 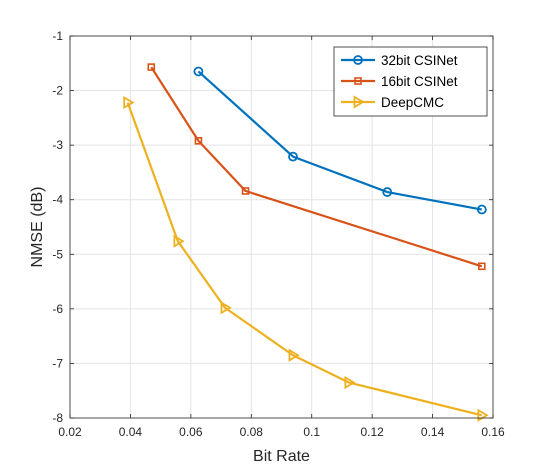 What do you see at coordinates (311, 432) in the screenshot?
I see `x-tick-label: 0.1` at bounding box center [311, 432].